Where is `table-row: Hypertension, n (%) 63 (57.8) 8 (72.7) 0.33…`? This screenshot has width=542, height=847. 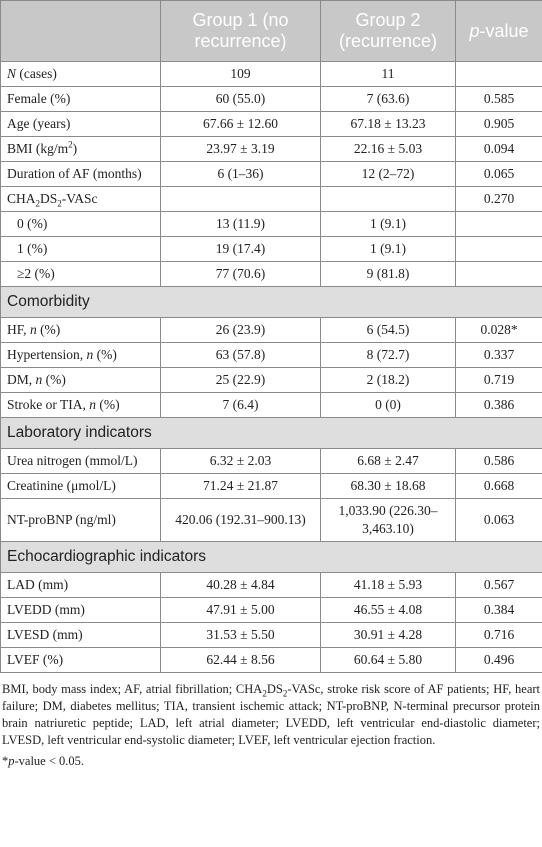
table-row: Hypertension, n (%) 63 (57.8) 8 (72.7) 0.33… is located at coordinates (271, 355).